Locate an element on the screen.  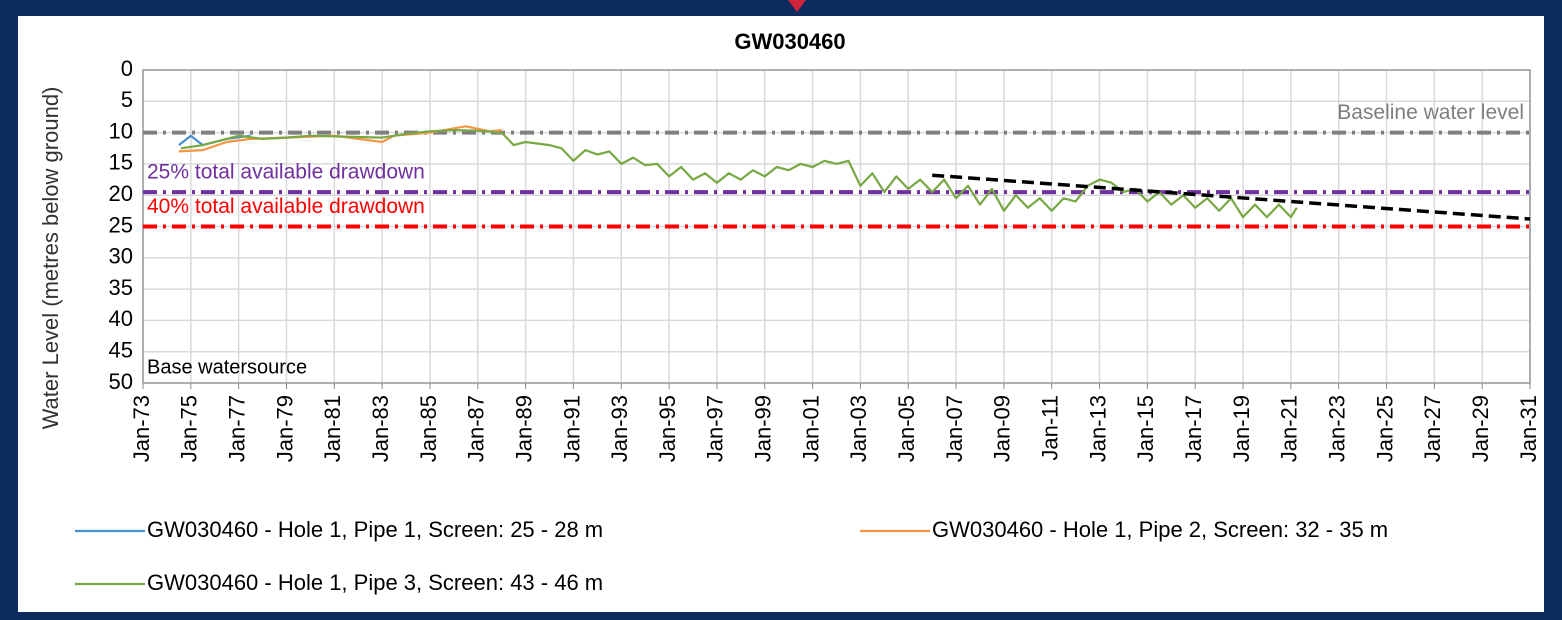
y-tick-label: 50 is located at coordinates (121, 381).